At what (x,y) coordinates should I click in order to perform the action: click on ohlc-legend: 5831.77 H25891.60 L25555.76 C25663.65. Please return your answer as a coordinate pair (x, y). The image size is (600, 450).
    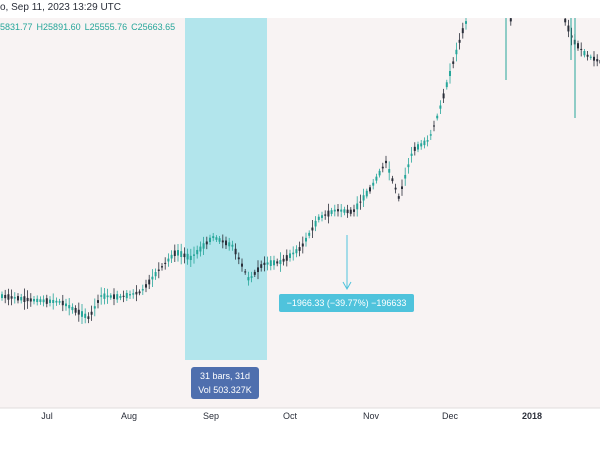
    Looking at the image, I should click on (89, 27).